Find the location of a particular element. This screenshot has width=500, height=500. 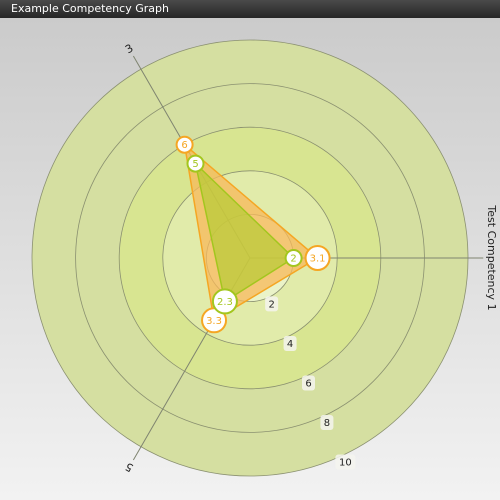

tick-label-text: 6 is located at coordinates (308, 383).